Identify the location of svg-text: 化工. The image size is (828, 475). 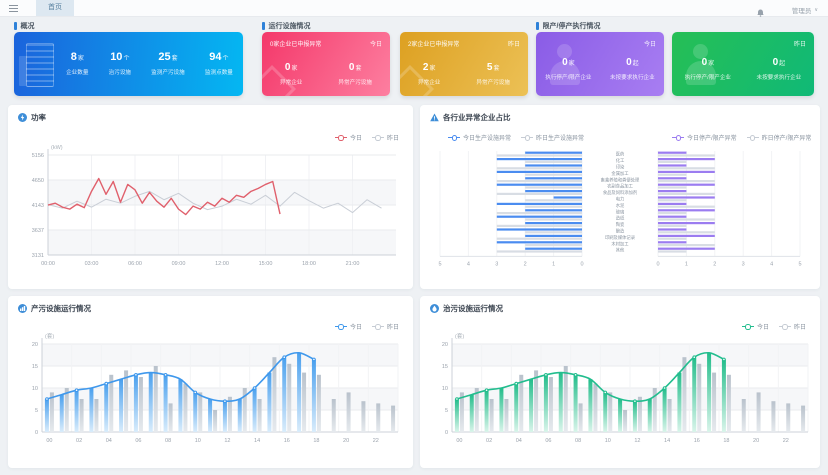
(620, 160).